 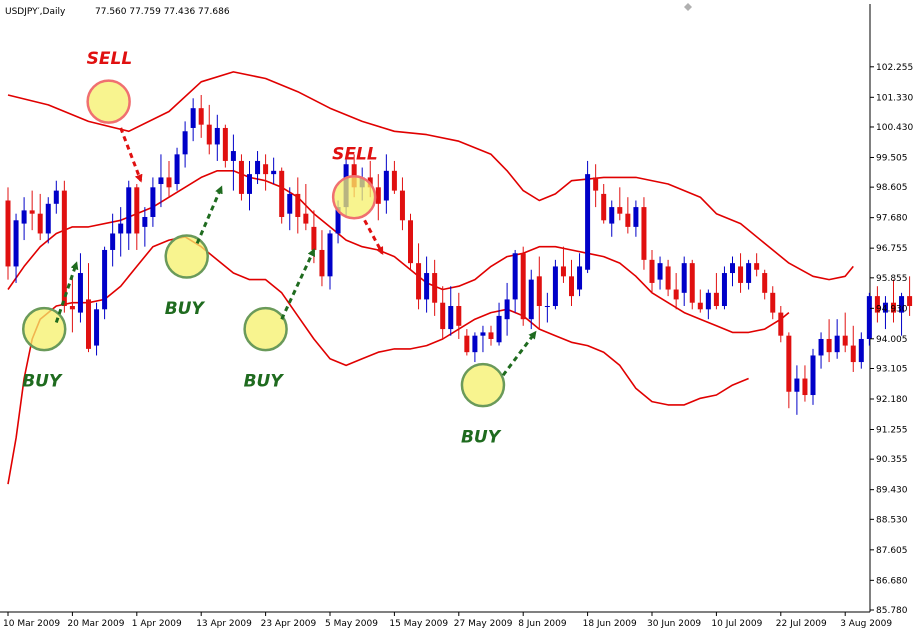 I want to click on x-tick-label: 10 Mar 2009, so click(x=31, y=624).